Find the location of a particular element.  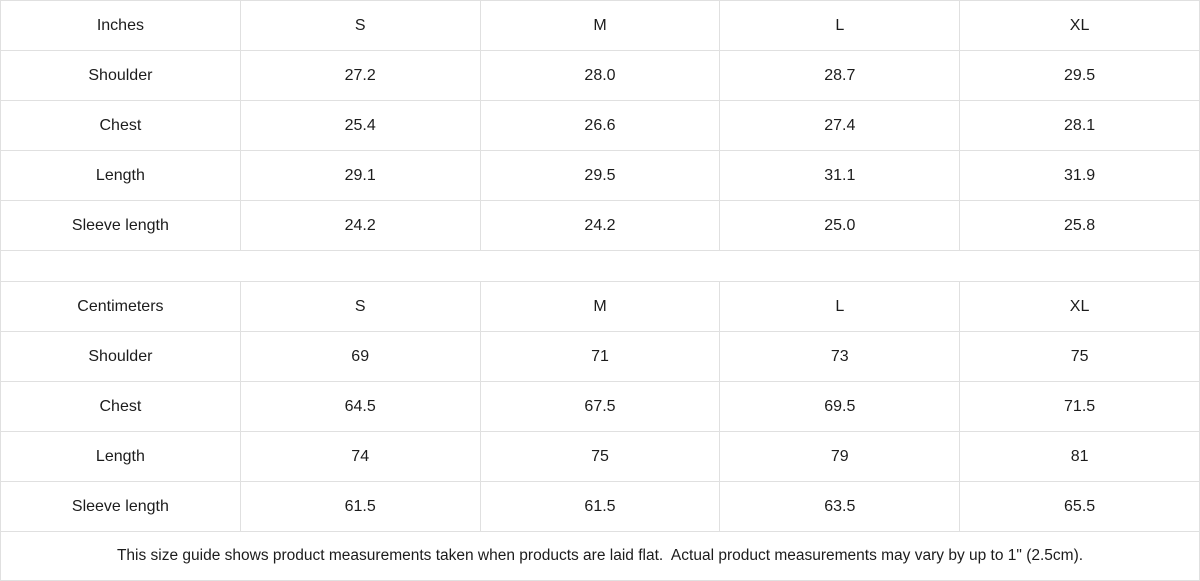

measurement-value-cell: 31.1 is located at coordinates (840, 175).